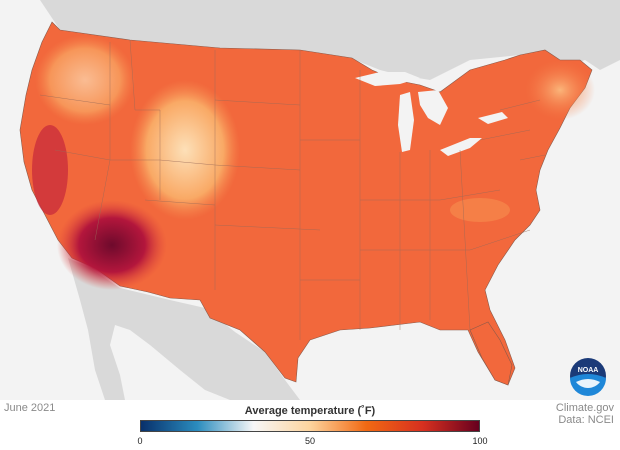  What do you see at coordinates (560, 90) in the screenshot?
I see `northeast-cool-zone` at bounding box center [560, 90].